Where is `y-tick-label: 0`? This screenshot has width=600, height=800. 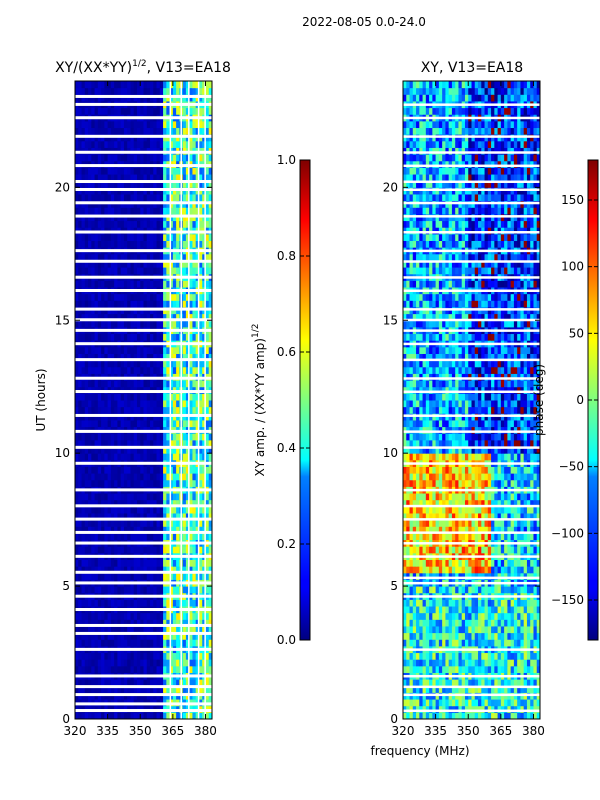 y-tick-label: 0 is located at coordinates (66, 719).